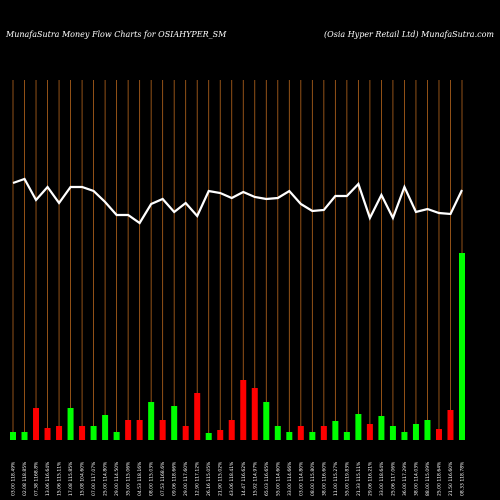  I want to click on x-tick-label: 15.92 114.97%, so click(255, 478).